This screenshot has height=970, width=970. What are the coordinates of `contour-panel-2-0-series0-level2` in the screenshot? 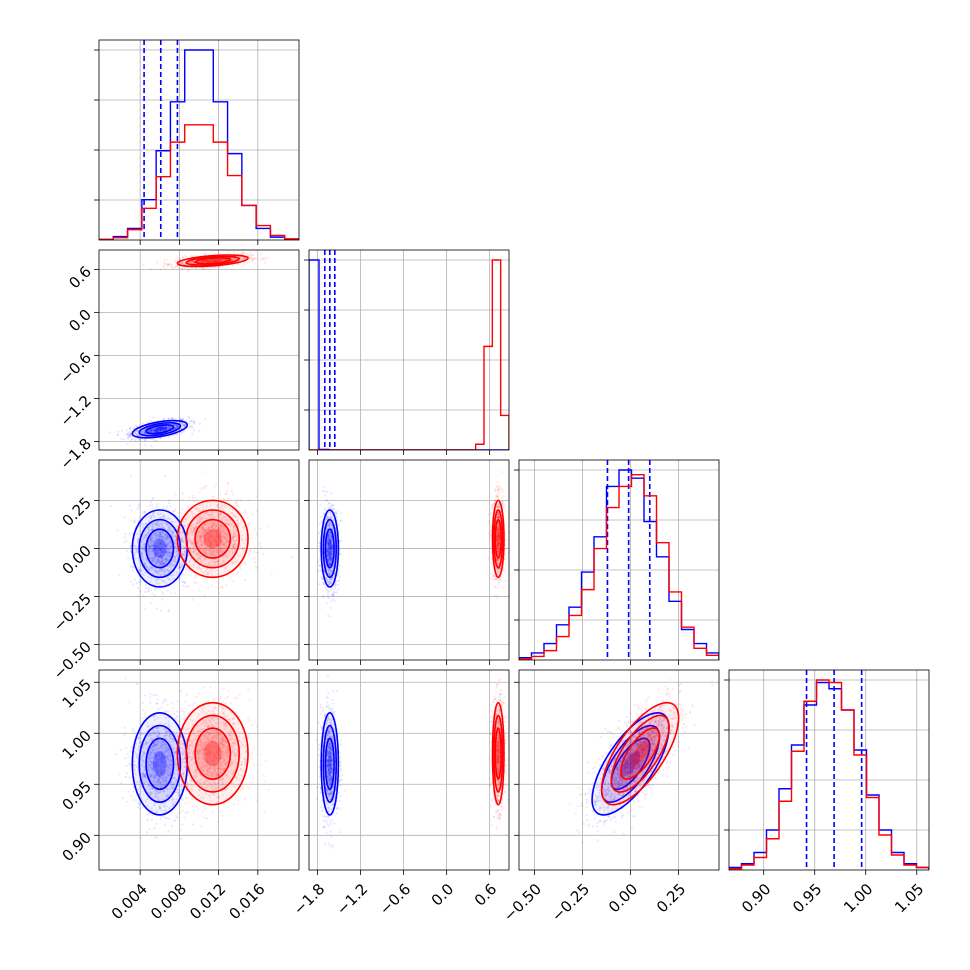 It's located at (160, 548).